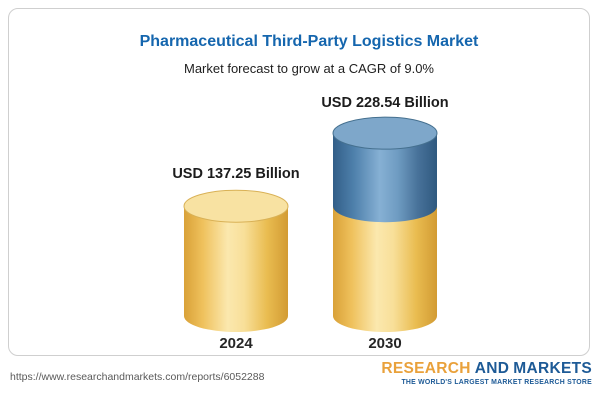 This screenshot has height=400, width=600. Describe the element at coordinates (385, 343) in the screenshot. I see `category-label-2030: 2030` at that location.